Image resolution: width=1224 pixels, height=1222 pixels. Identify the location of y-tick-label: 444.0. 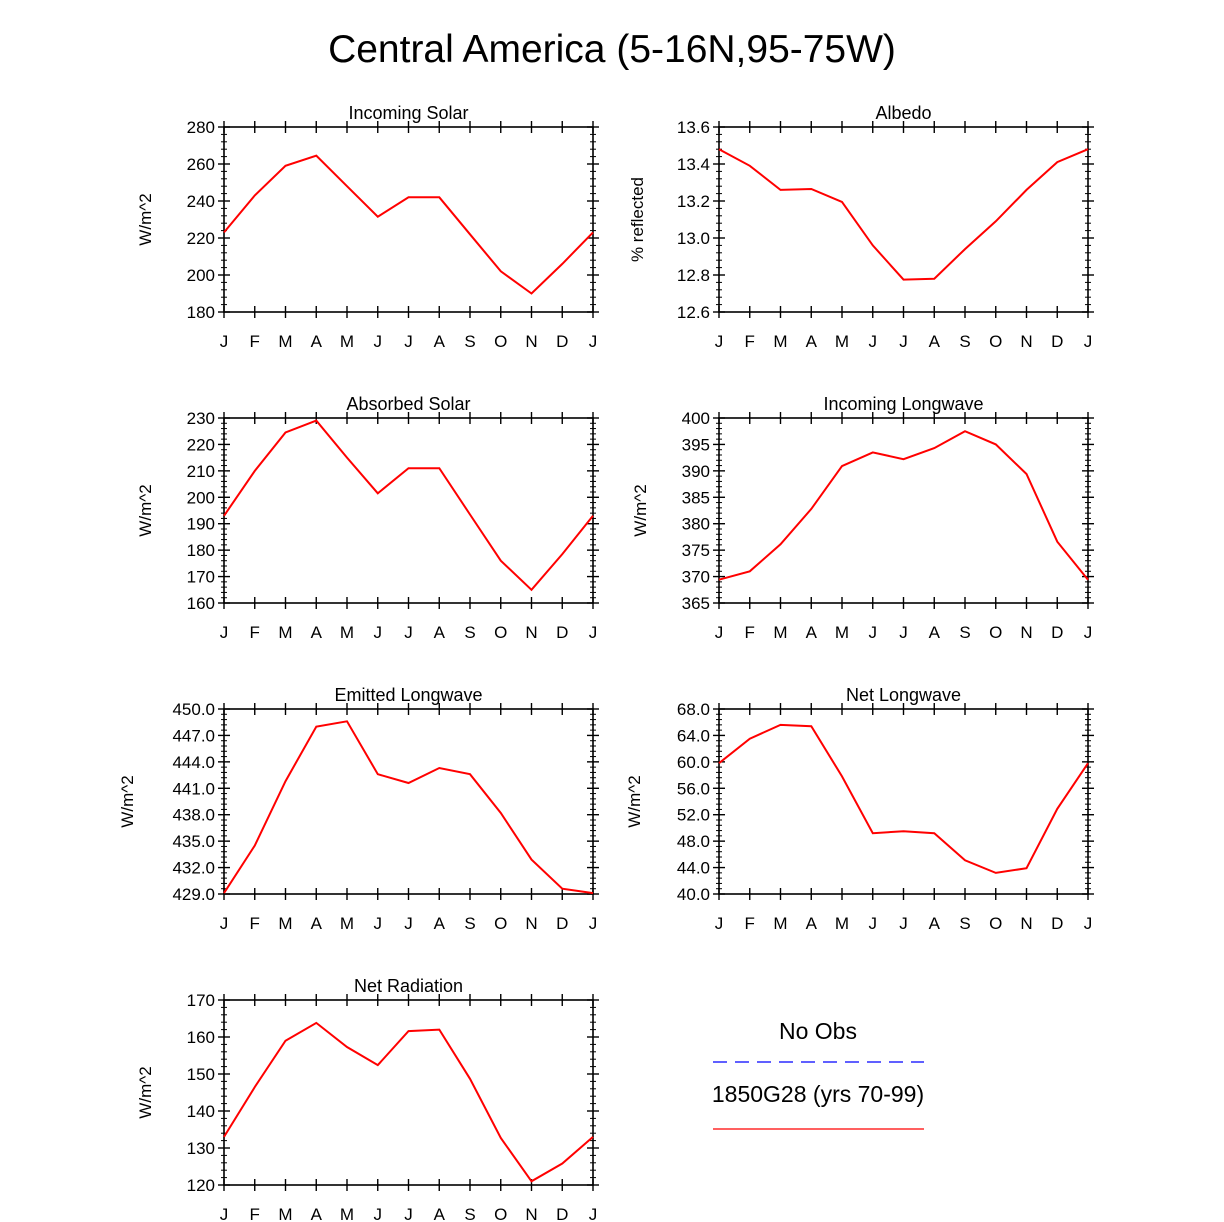
(193, 762).